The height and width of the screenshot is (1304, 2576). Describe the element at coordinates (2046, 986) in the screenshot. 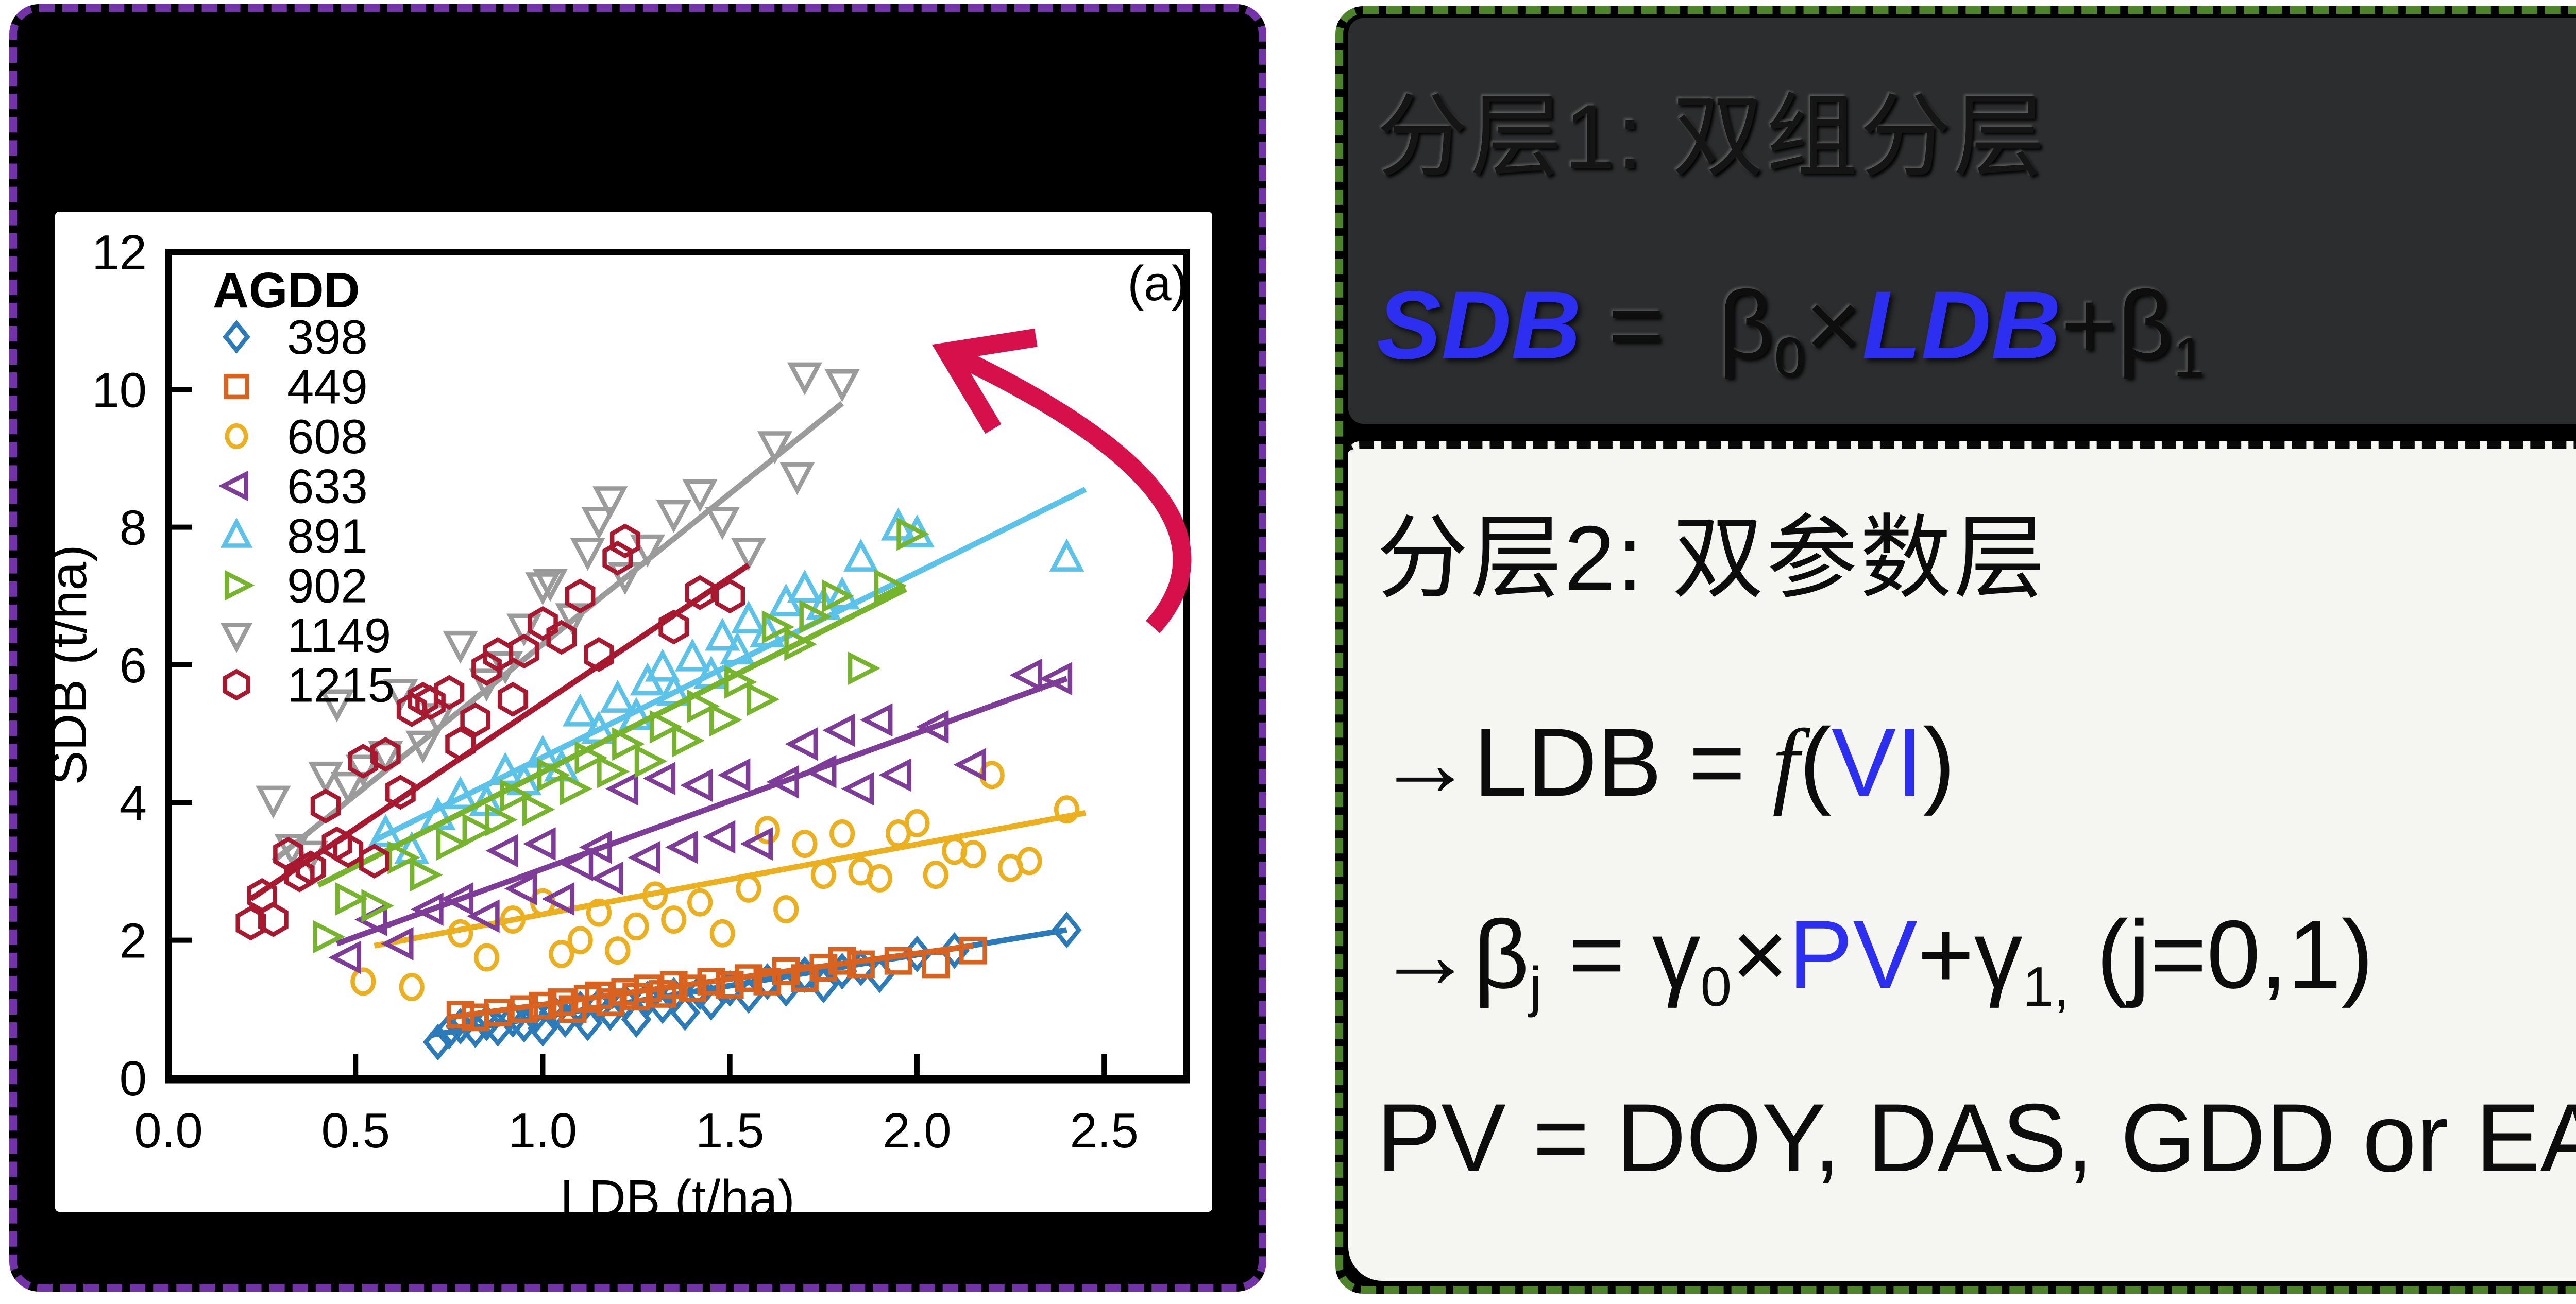

I see `equation-token: 1,` at that location.